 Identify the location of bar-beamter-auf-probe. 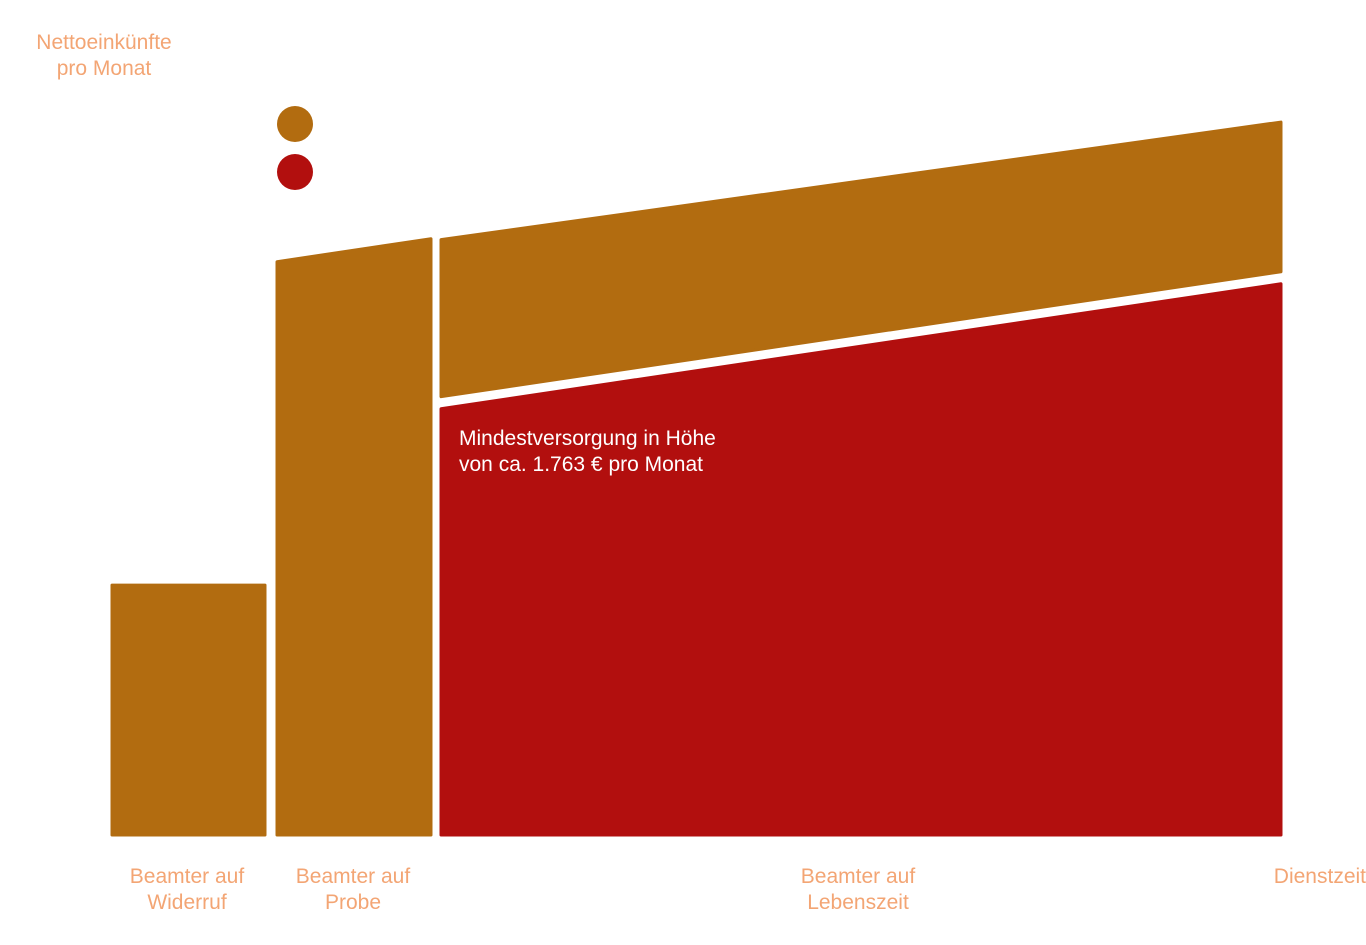
(354, 537).